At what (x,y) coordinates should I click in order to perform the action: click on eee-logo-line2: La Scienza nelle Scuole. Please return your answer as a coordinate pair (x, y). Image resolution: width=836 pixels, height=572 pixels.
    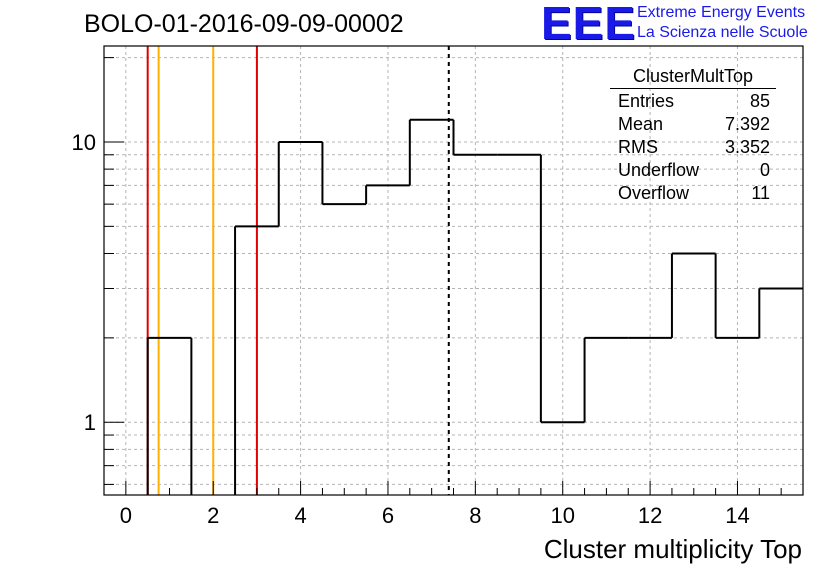
    Looking at the image, I should click on (722, 32).